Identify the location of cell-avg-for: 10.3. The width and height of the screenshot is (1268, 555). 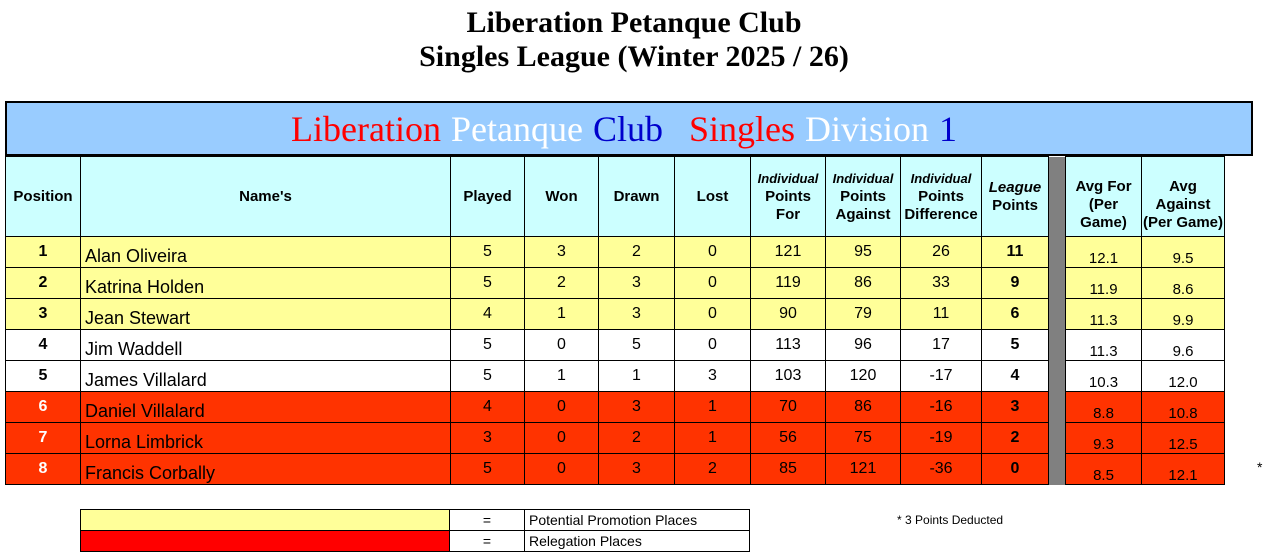
(1103, 376).